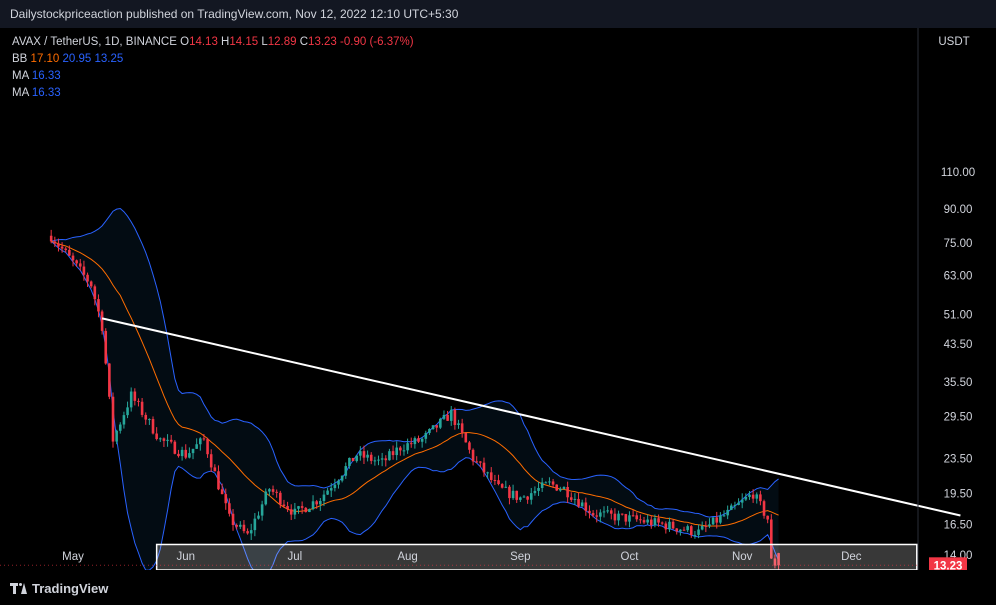  I want to click on tradingview-logo: TradingView, so click(59, 588).